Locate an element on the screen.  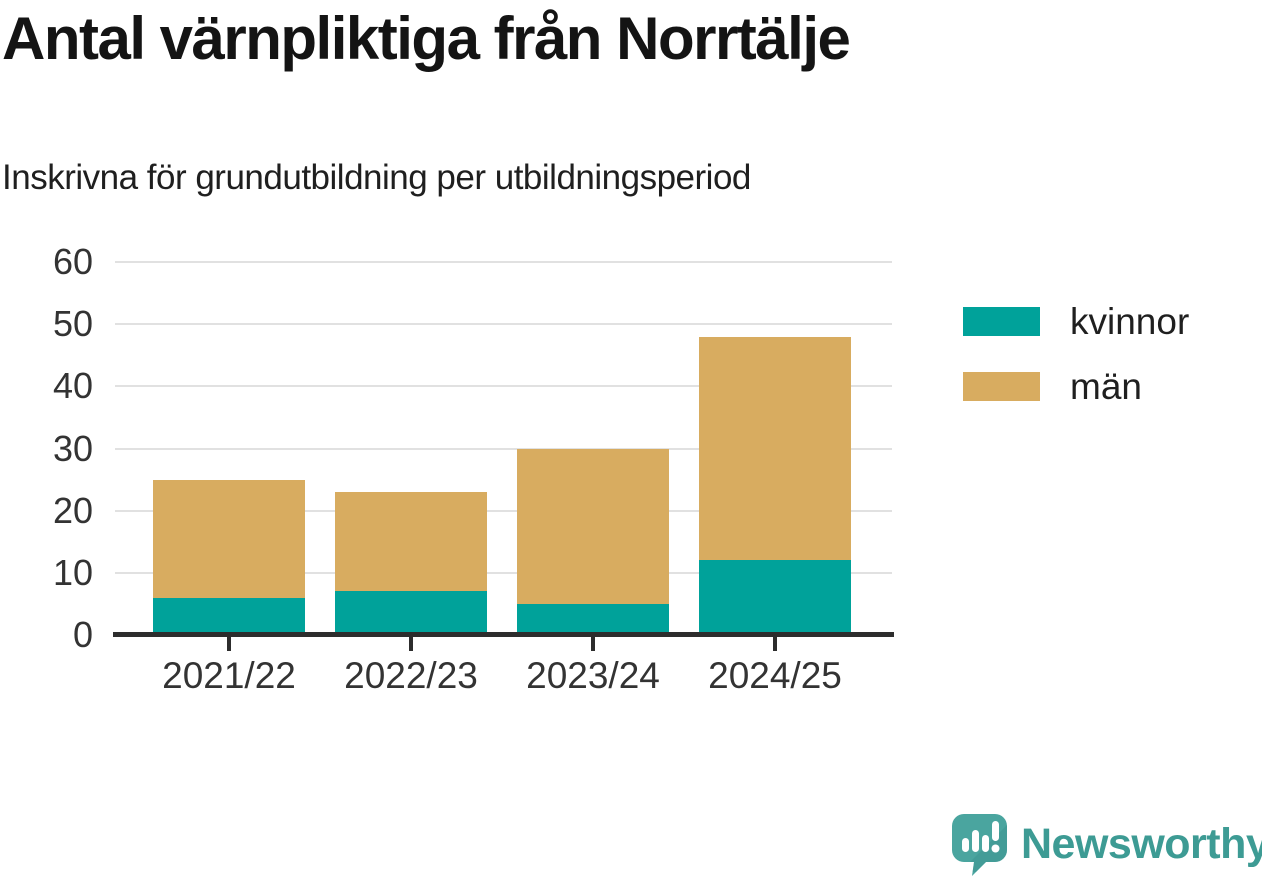
legend-item-kvinnor: kvinnor is located at coordinates (1076, 321).